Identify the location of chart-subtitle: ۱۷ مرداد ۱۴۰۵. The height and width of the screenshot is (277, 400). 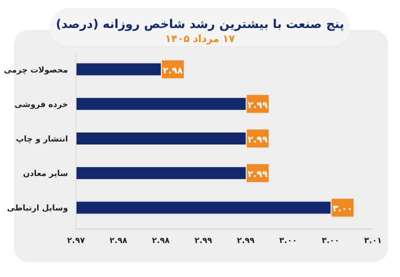
(200, 39).